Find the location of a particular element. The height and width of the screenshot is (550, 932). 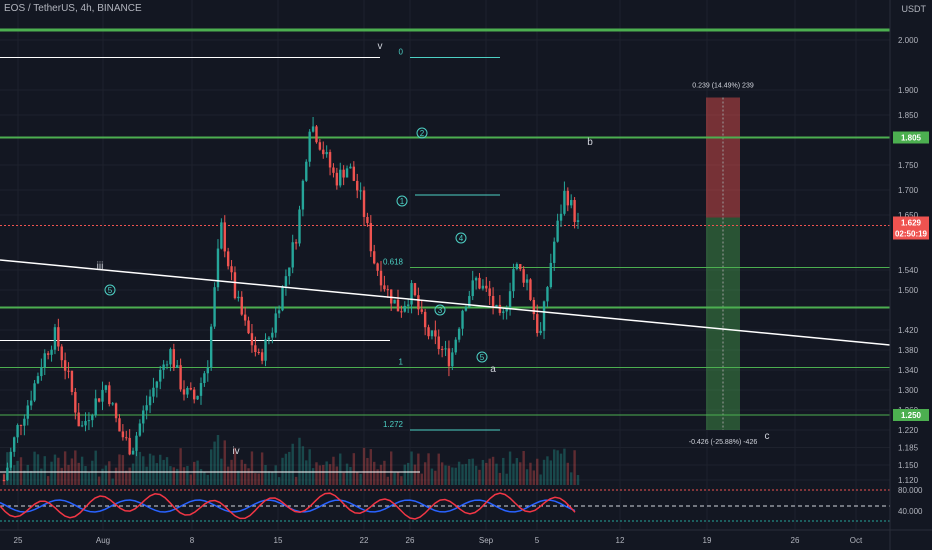

wave-circle-label: 4 is located at coordinates (461, 238).